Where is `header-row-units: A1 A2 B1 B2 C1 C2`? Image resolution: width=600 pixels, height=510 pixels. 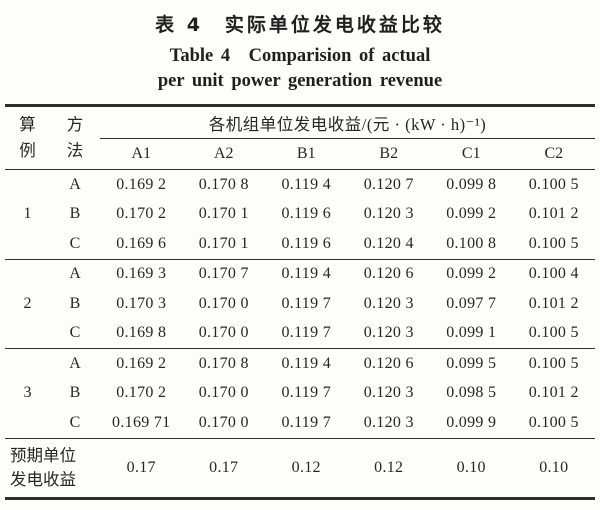
header-row-units: A1 A2 B1 B2 C1 C2 is located at coordinates (300, 154).